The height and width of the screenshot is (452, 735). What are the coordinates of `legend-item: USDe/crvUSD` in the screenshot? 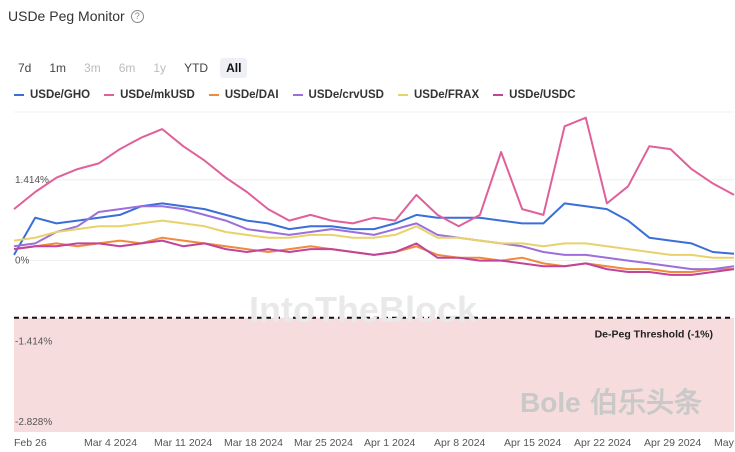 It's located at (338, 95).